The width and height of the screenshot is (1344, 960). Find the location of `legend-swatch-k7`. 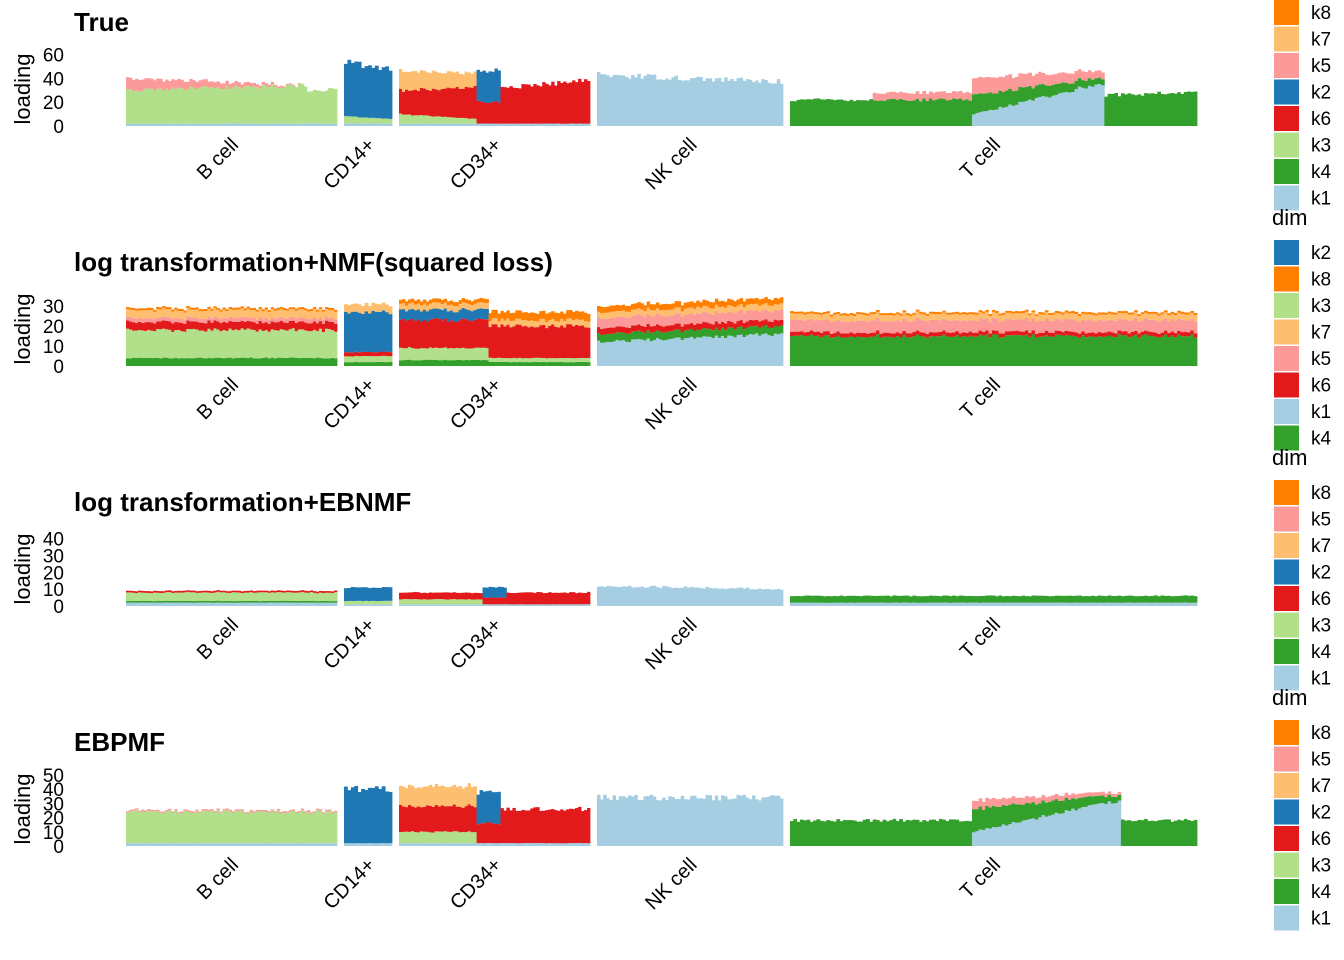

legend-swatch-k7 is located at coordinates (1286, 332).